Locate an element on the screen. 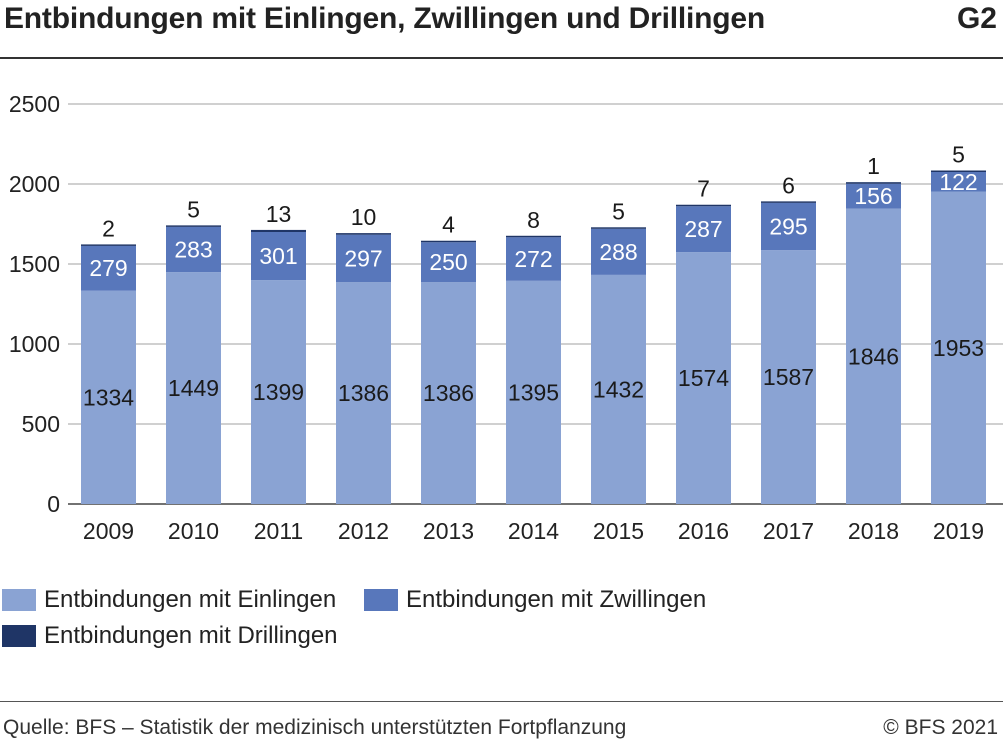 The width and height of the screenshot is (1003, 752). data-label: 272 is located at coordinates (533, 259).